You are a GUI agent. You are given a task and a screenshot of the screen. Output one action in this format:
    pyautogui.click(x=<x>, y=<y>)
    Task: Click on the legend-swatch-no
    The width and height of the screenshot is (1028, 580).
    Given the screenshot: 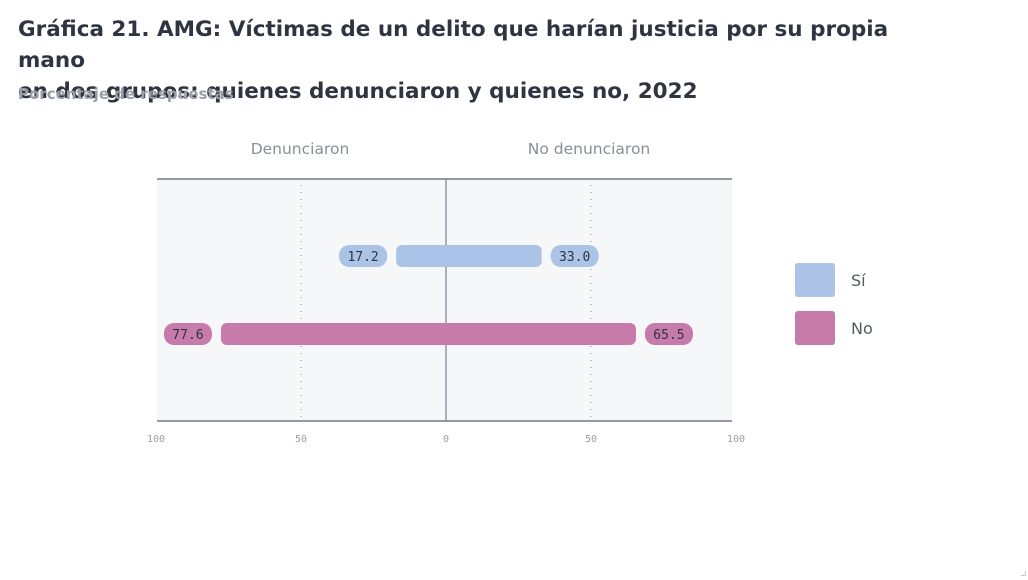 What is the action you would take?
    pyautogui.click(x=815, y=328)
    